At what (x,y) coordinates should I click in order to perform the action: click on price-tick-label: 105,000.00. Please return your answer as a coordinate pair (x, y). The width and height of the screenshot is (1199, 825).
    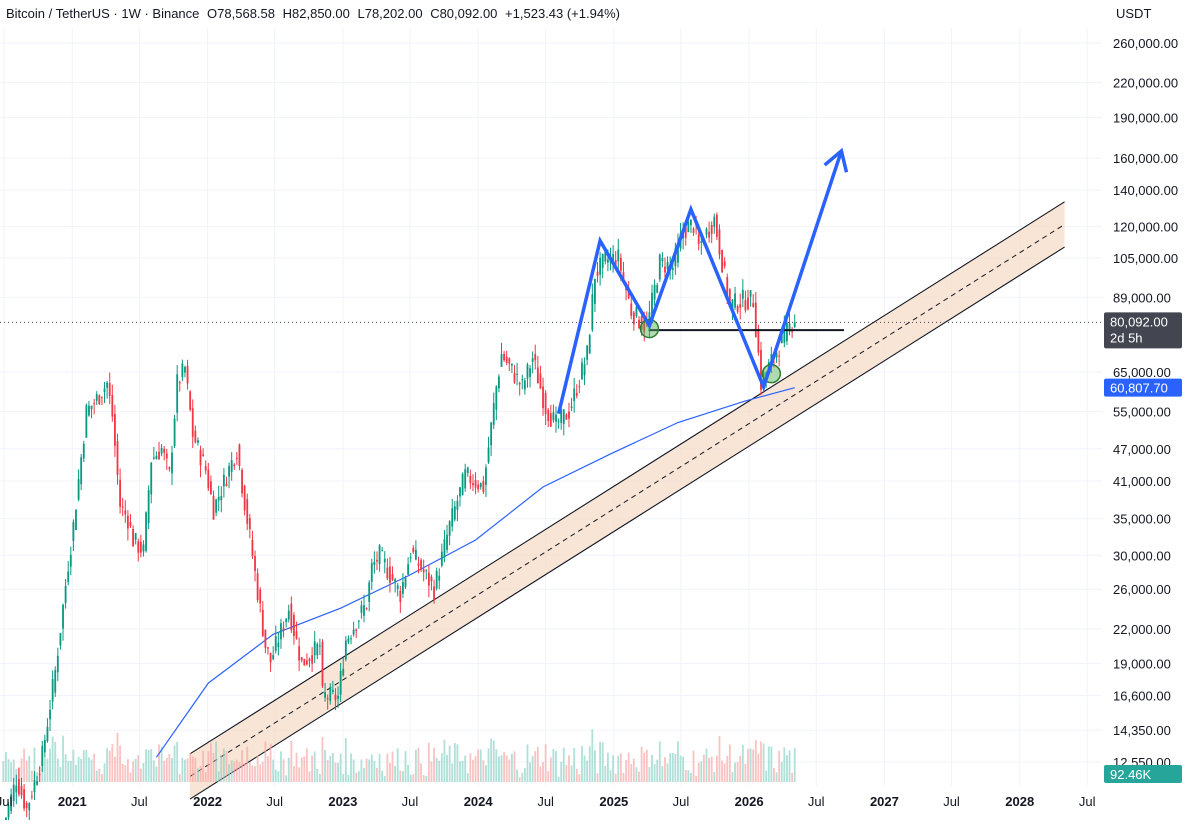
    Looking at the image, I should click on (1145, 258).